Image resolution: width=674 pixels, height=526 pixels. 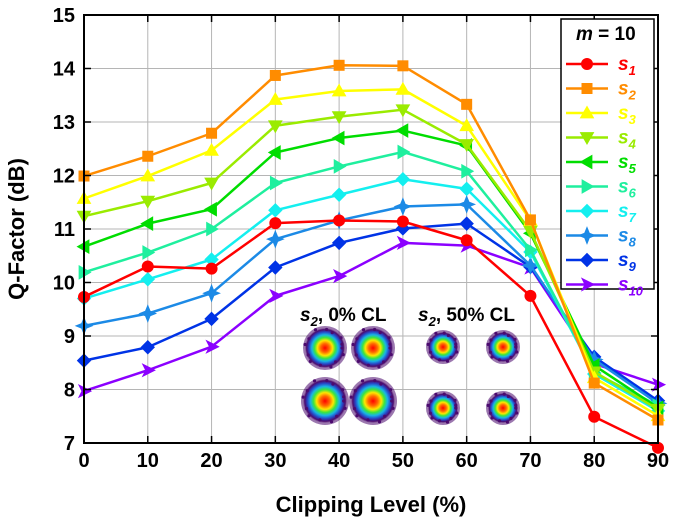 I want to click on legend-entry: s9, so click(x=627, y=262).